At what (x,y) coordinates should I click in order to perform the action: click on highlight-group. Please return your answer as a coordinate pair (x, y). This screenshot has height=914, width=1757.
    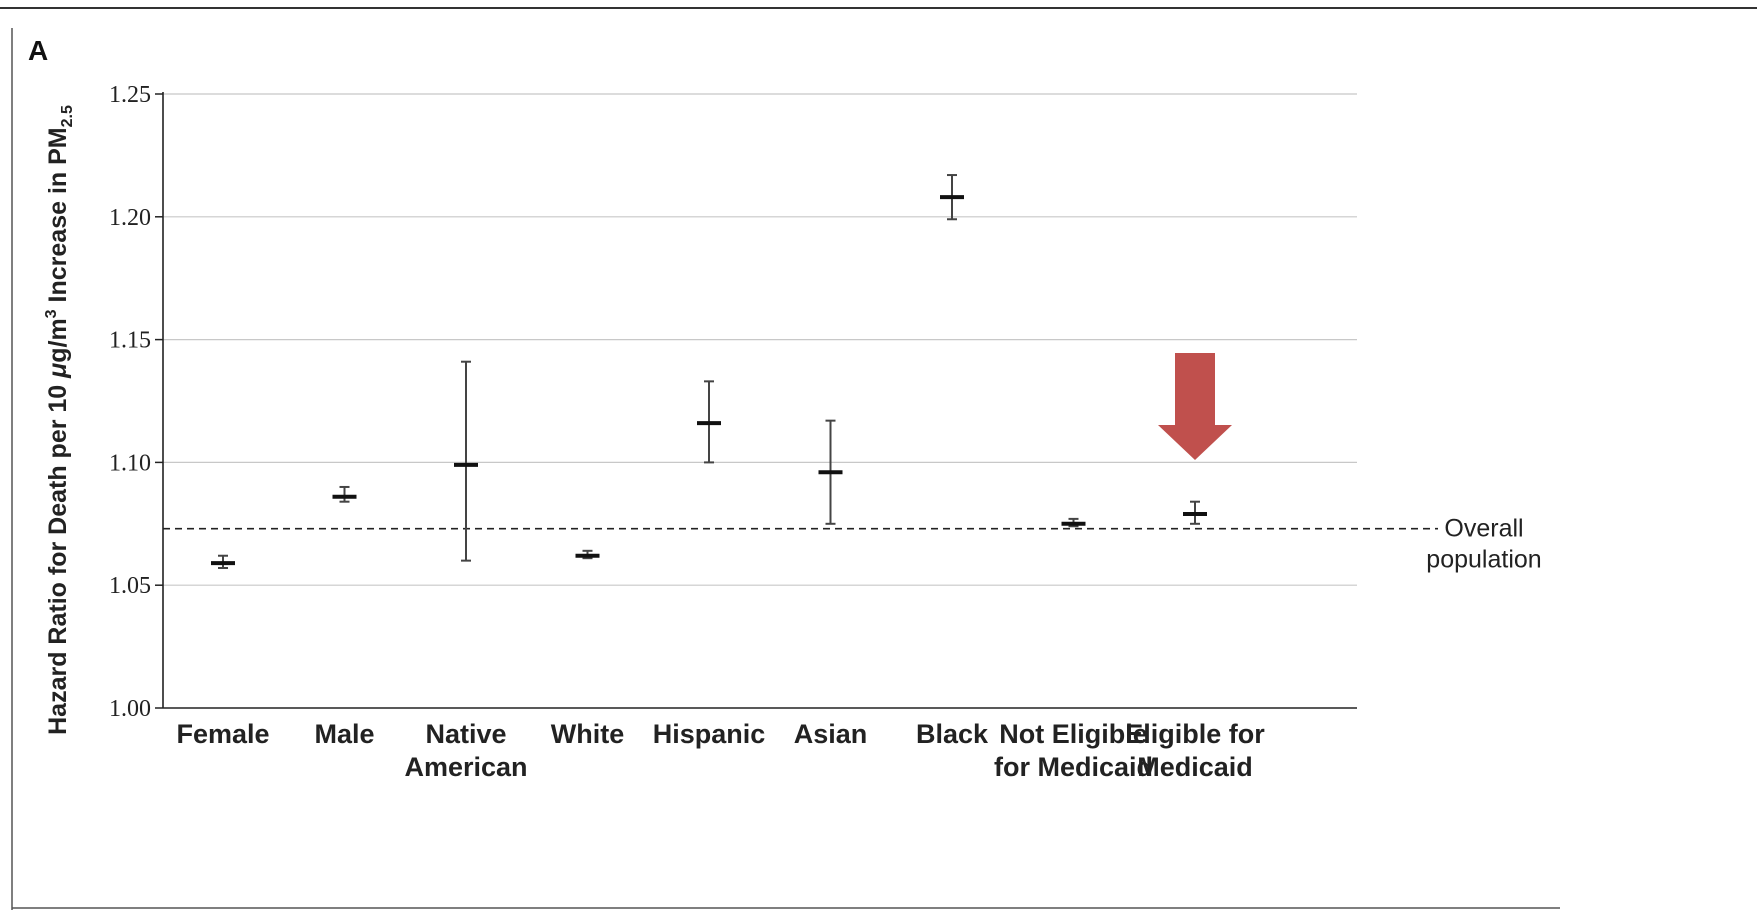
    Looking at the image, I should click on (1195, 406).